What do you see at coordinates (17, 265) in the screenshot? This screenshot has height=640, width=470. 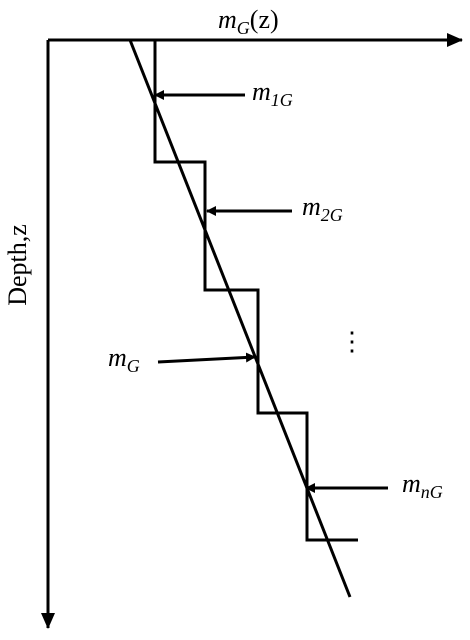 I see `y-axis-label: Depth,z` at bounding box center [17, 265].